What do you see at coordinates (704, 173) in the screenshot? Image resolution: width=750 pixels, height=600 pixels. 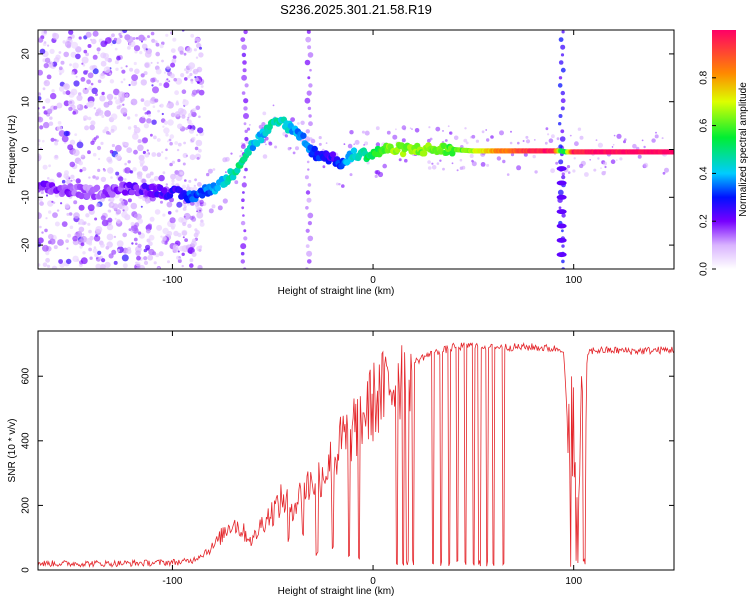 I see `colorbar-tick-label: 0.4` at bounding box center [704, 173].